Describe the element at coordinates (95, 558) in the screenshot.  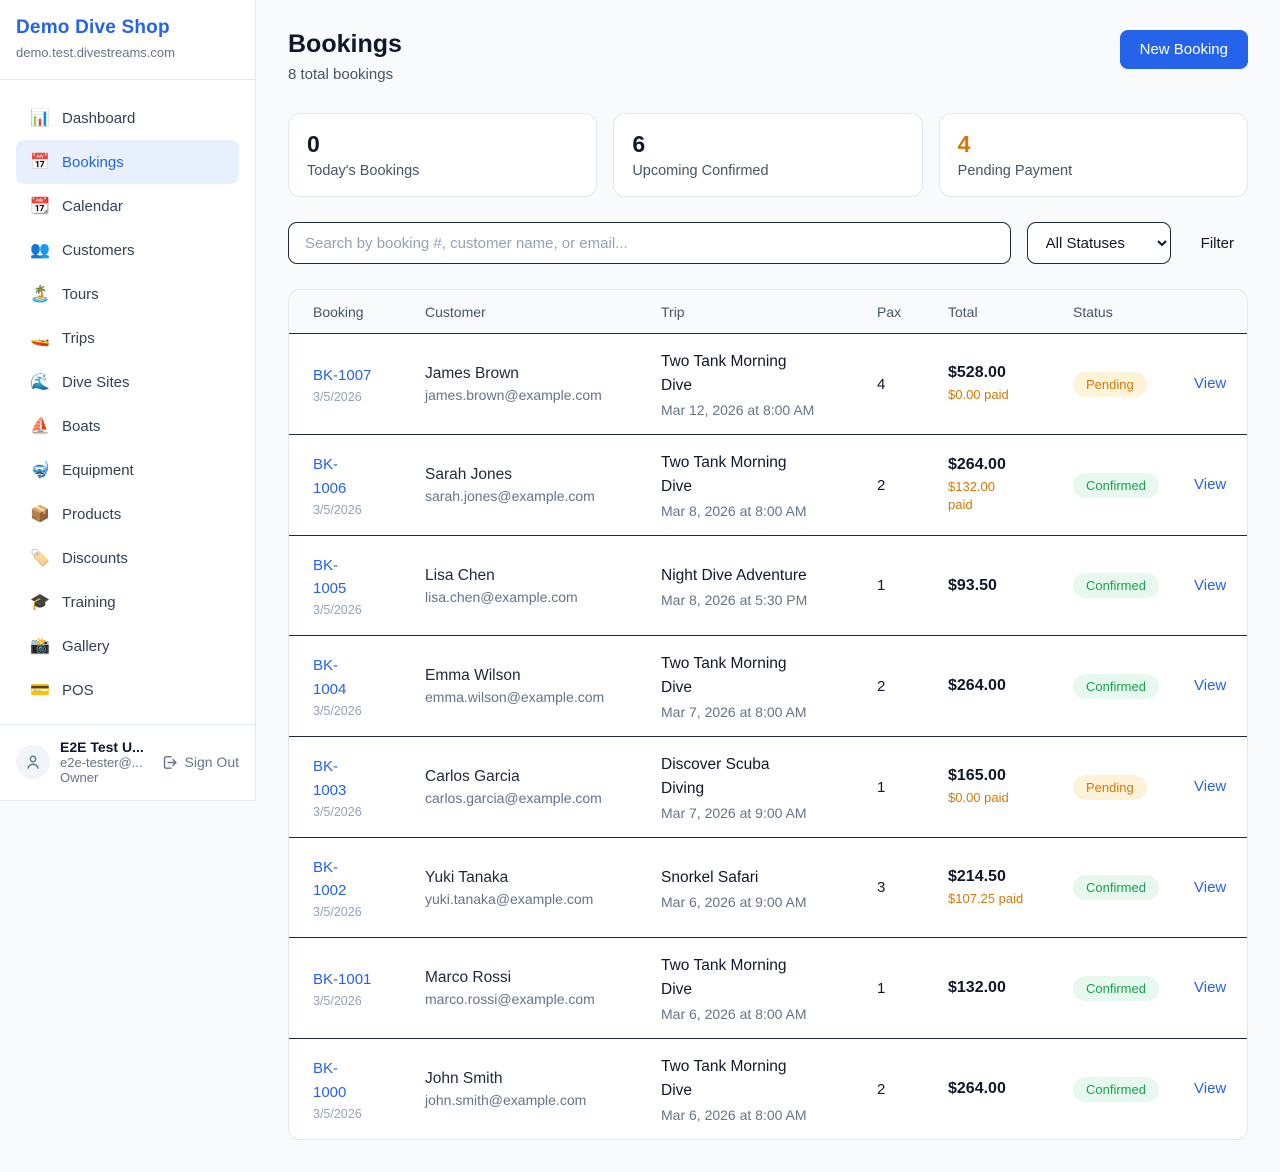
I see `sidebar-item-label: Discounts` at that location.